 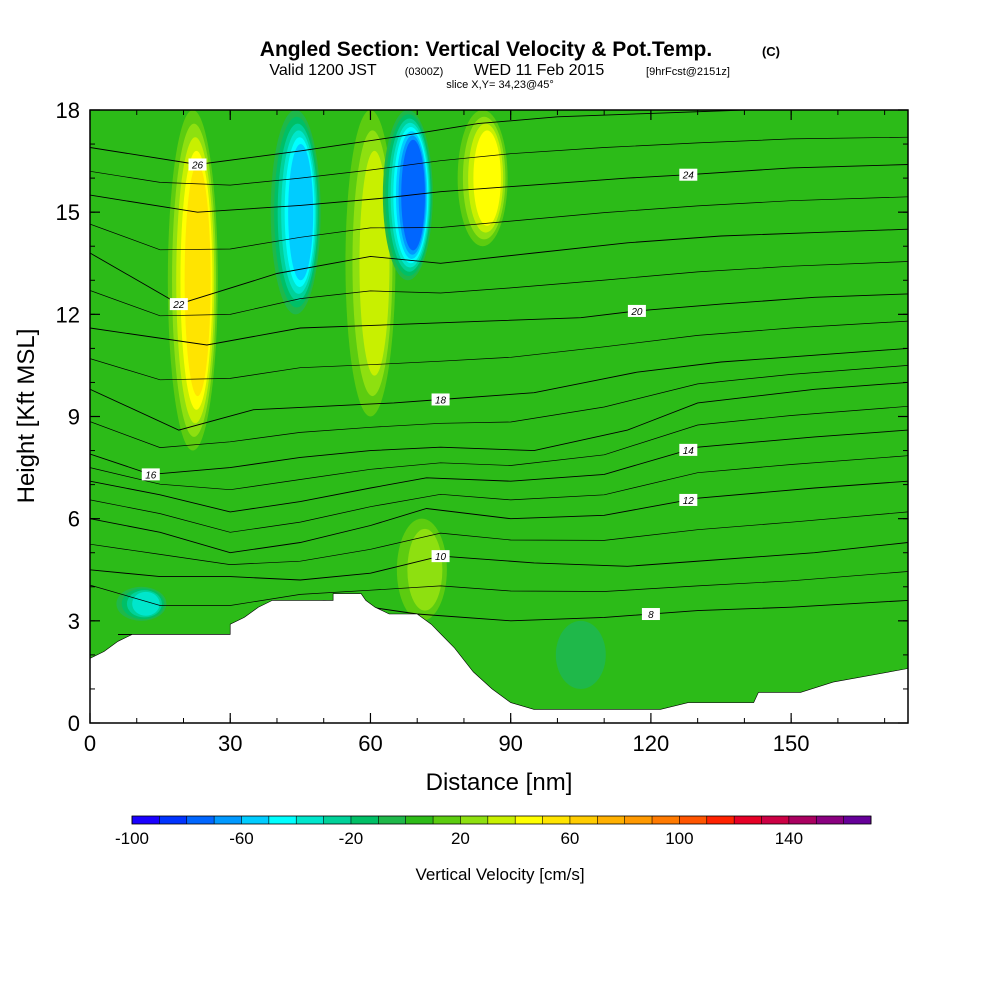 I want to click on isentrope-label-text: 18, so click(x=441, y=400).